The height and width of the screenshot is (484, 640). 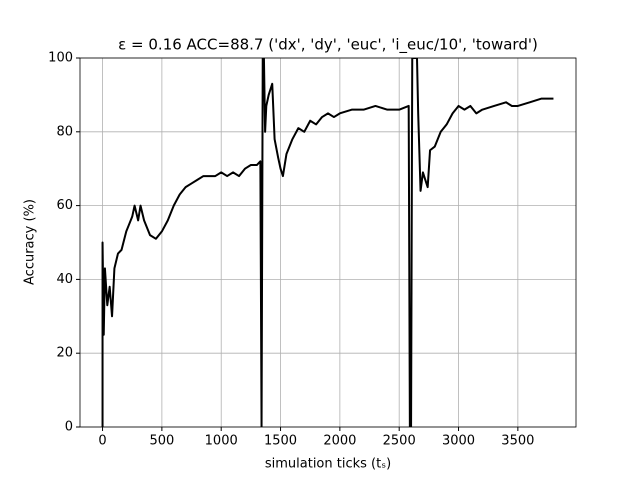 I want to click on x-tick-label: 2500, so click(x=399, y=441).